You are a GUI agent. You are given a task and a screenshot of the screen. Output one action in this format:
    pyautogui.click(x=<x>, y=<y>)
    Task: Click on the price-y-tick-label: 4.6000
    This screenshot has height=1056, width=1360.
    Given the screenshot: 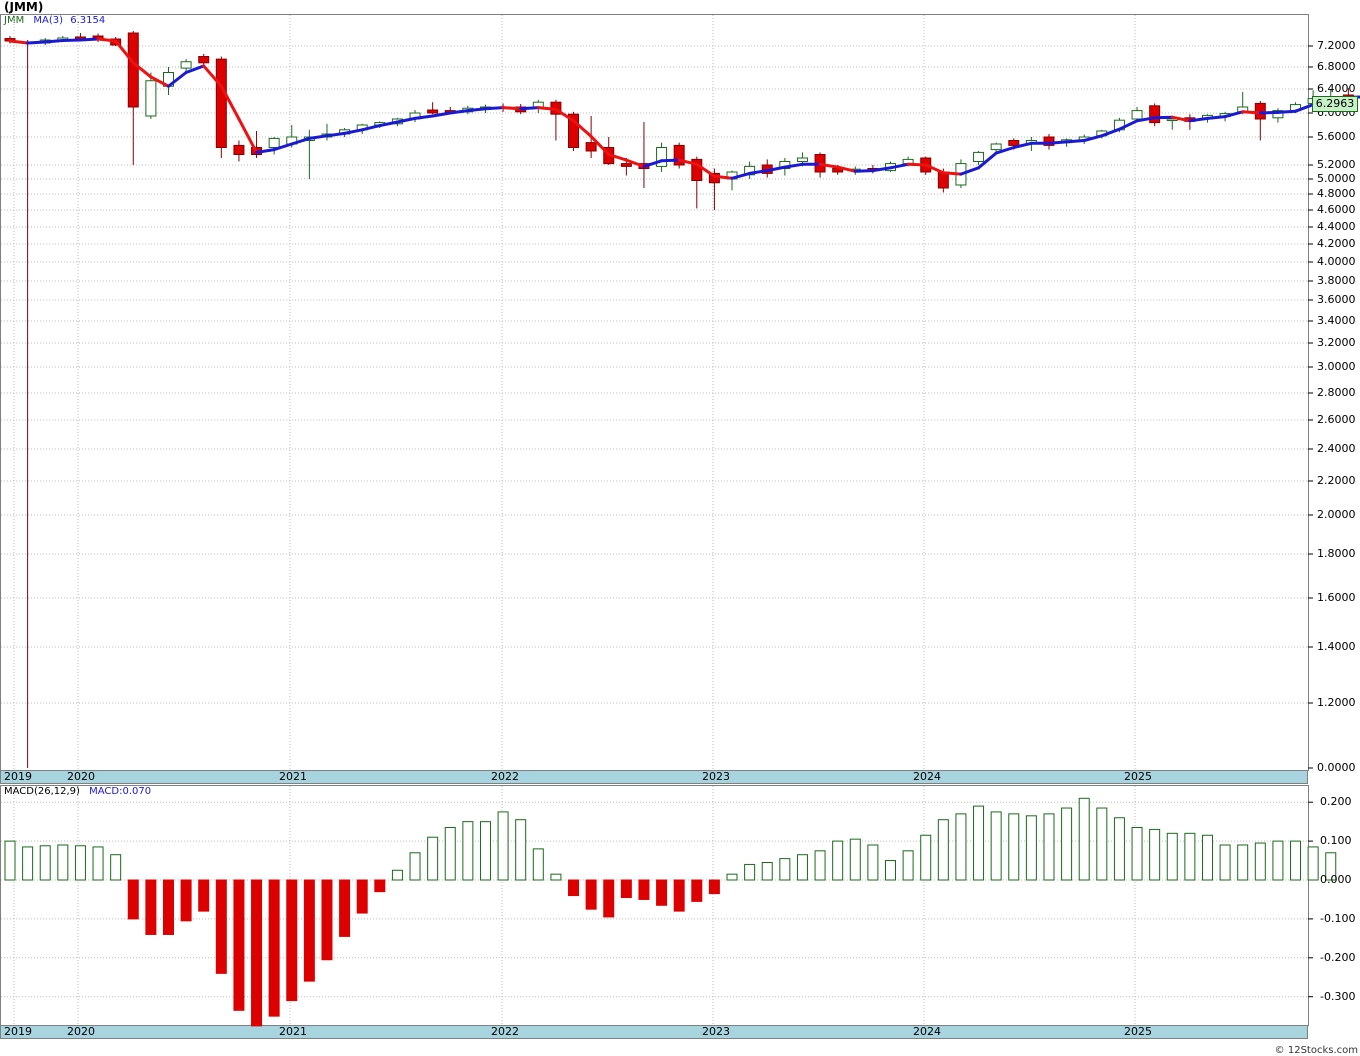 What is the action you would take?
    pyautogui.click(x=1336, y=209)
    